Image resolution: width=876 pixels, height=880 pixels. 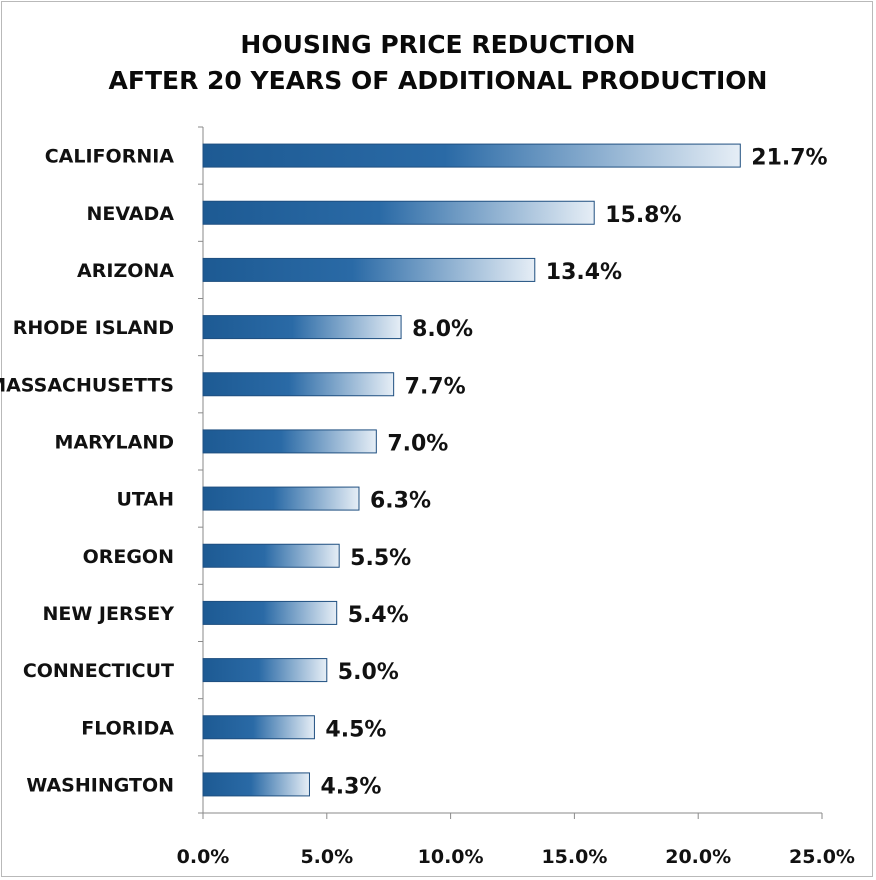 I want to click on x-tick-label: 5.0%, so click(x=326, y=857).